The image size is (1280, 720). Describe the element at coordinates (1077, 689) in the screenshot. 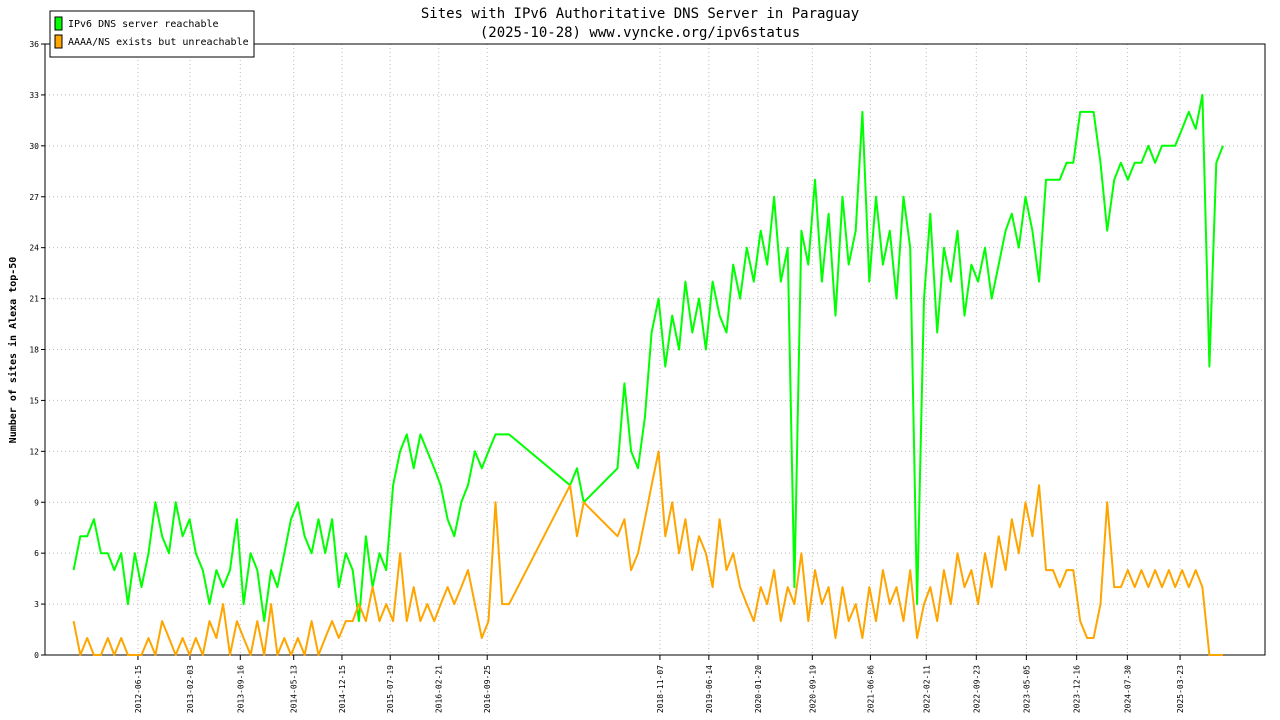

I see `x-tick-label: 2023-12-16` at that location.